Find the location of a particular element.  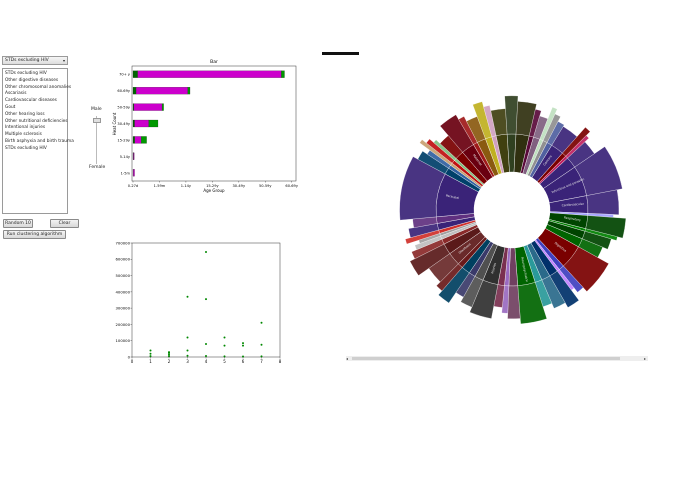

bar-x-tick-label: 0-27d is located at coordinates (133, 186).